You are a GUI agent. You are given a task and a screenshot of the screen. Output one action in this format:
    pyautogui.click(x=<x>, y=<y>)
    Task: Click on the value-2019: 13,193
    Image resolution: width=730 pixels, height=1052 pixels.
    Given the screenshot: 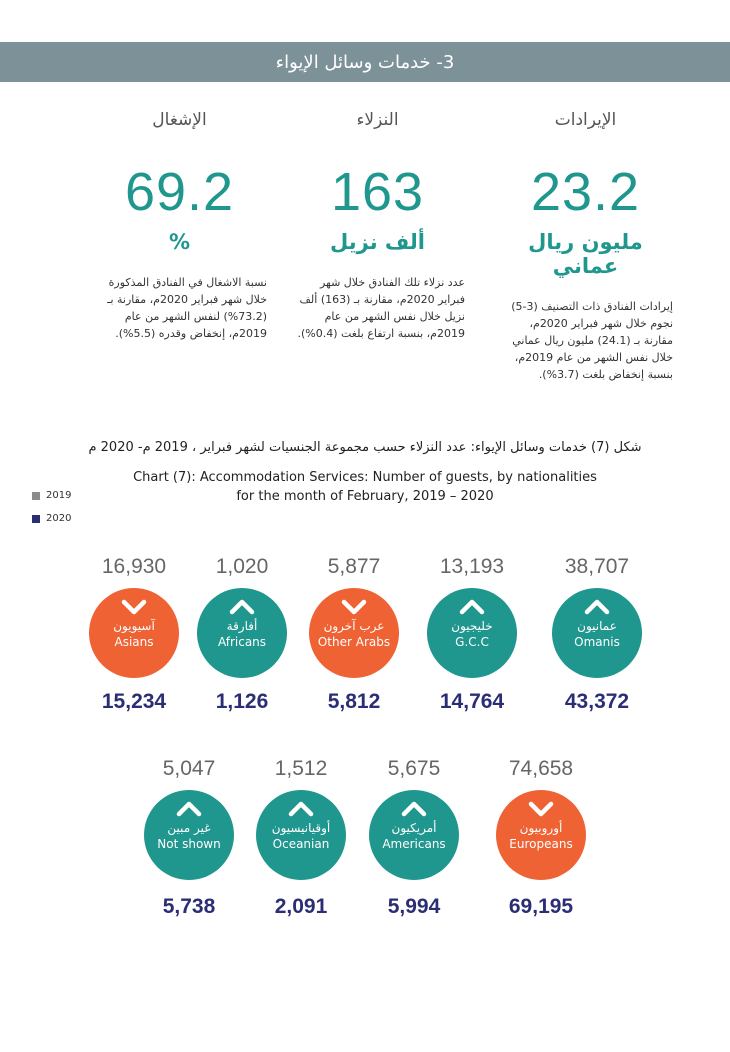 What is the action you would take?
    pyautogui.click(x=472, y=566)
    